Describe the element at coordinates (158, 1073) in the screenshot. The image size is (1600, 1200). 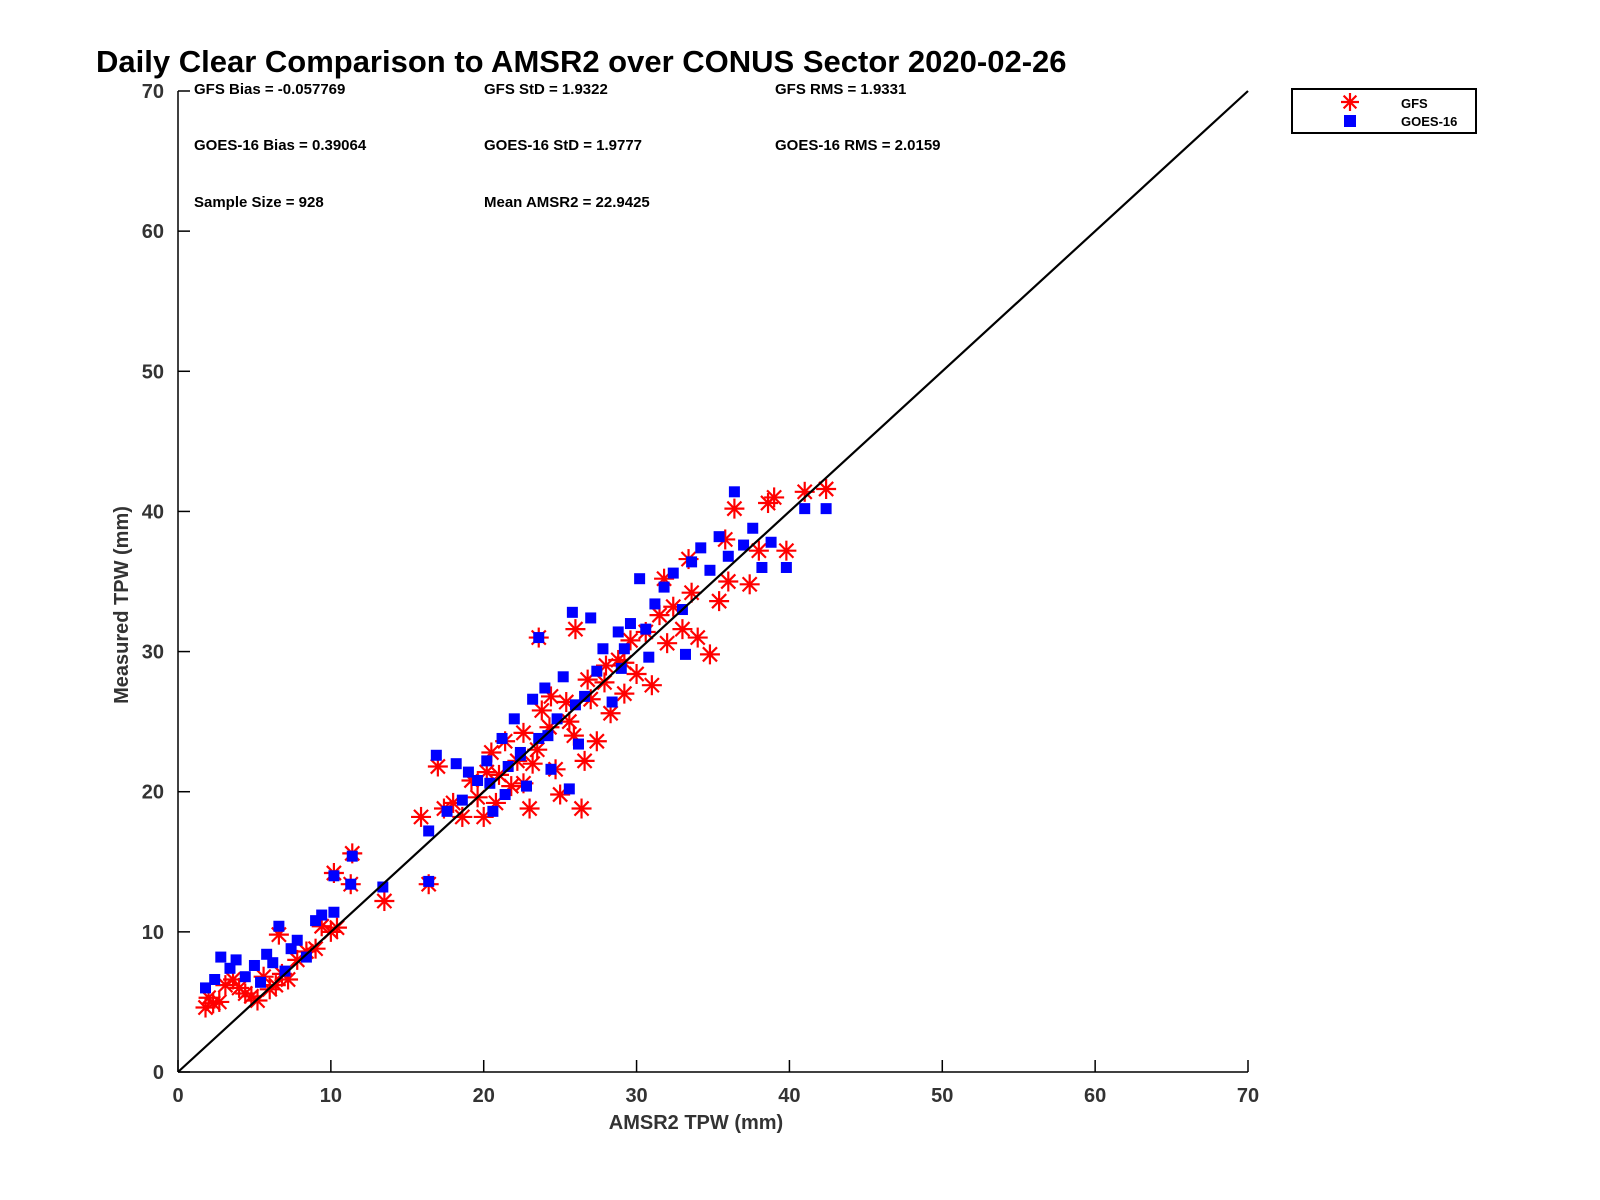
I see `y-tick-label: 0` at that location.